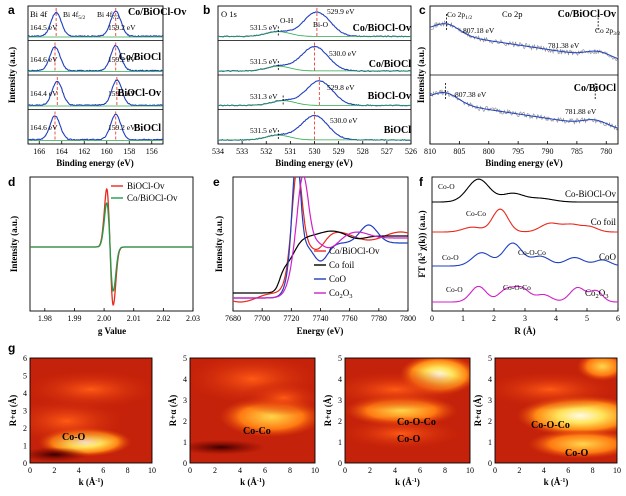 Image resolution: width=626 pixels, height=496 pixels. What do you see at coordinates (339, 151) in the screenshot?
I see `x-tick-label: 529` at bounding box center [339, 151].